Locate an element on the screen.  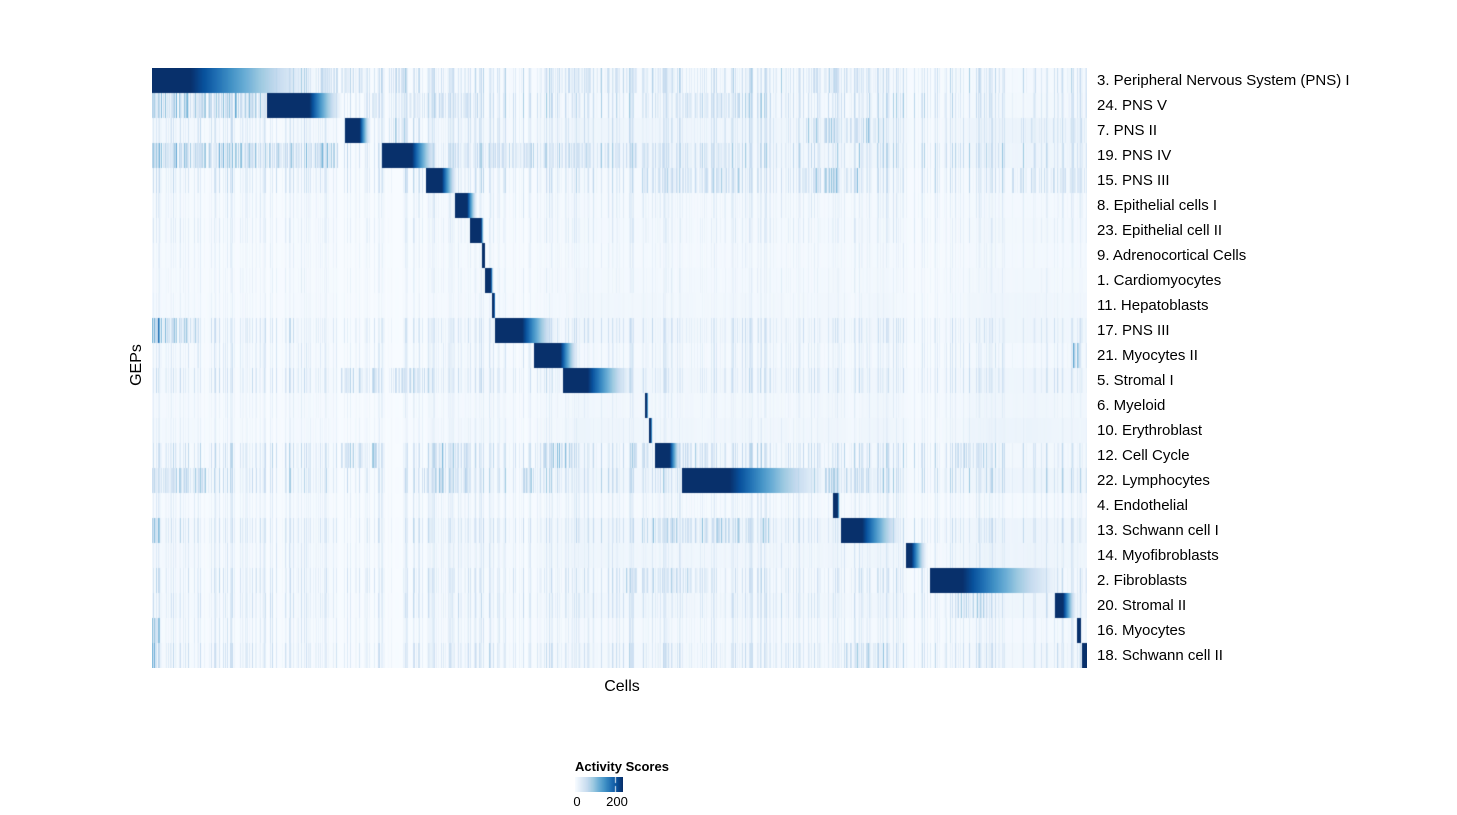
row-label: 8. Epithelial cells I is located at coordinates (1157, 205).